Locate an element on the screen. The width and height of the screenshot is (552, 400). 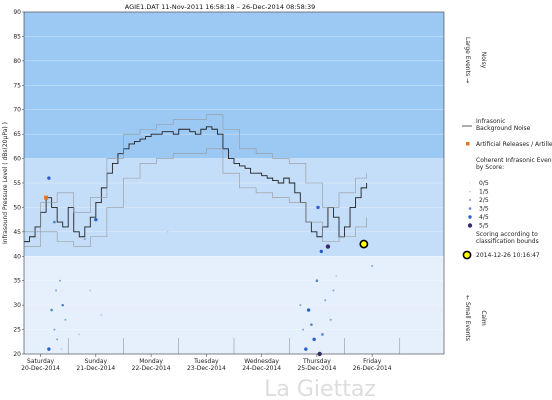
legend-score-label: 2/5 is located at coordinates (484, 200).